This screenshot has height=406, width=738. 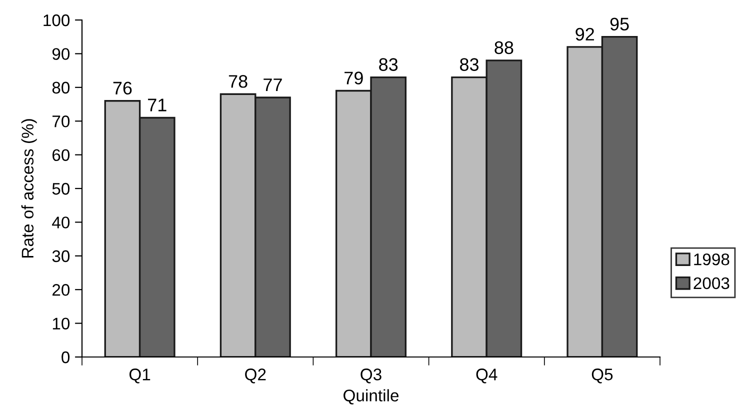 What do you see at coordinates (61, 155) in the screenshot?
I see `y-tick-label: 60` at bounding box center [61, 155].